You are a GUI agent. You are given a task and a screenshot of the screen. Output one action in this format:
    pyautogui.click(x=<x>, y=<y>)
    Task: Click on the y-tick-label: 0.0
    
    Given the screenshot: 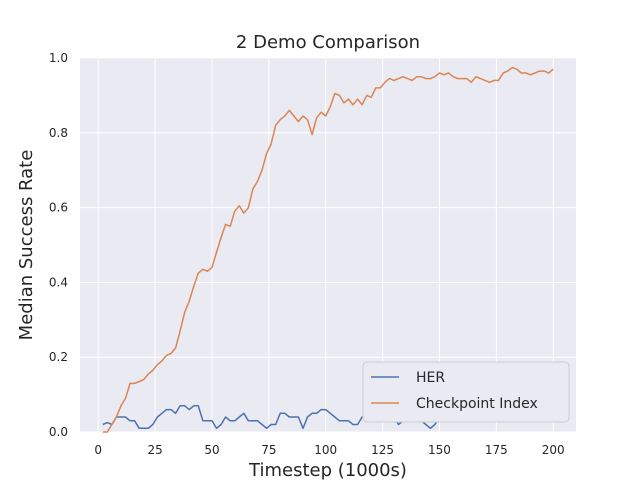 What is the action you would take?
    pyautogui.click(x=58, y=432)
    